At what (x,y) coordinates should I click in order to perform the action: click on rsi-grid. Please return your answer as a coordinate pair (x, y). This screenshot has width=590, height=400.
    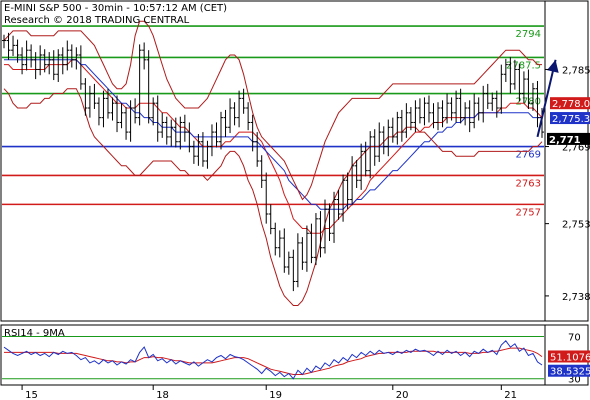
    Looking at the image, I should click on (273, 358).